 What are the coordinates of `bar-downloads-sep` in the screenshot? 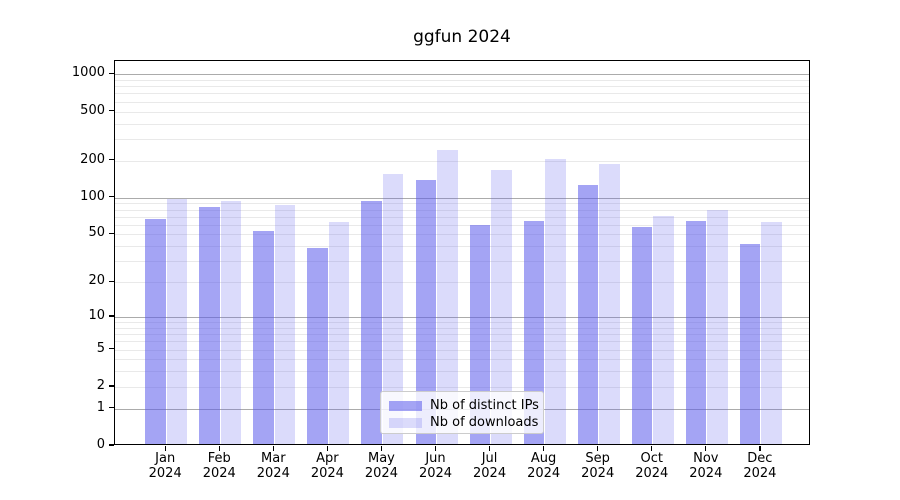 It's located at (609, 304).